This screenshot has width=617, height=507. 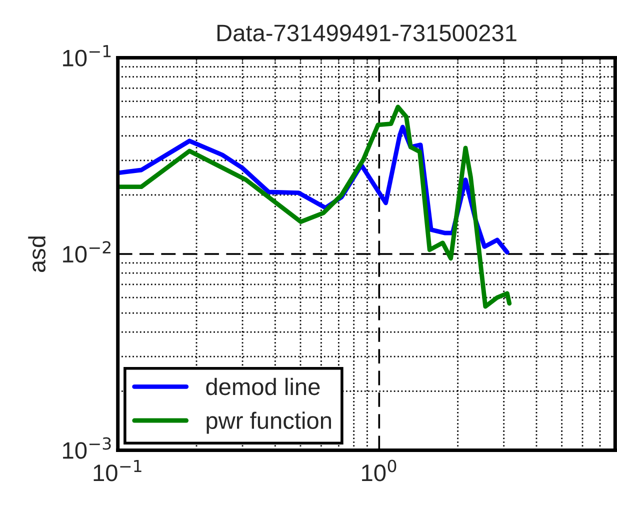 I want to click on chart-title: Data-731499491-731500231, so click(x=366, y=33).